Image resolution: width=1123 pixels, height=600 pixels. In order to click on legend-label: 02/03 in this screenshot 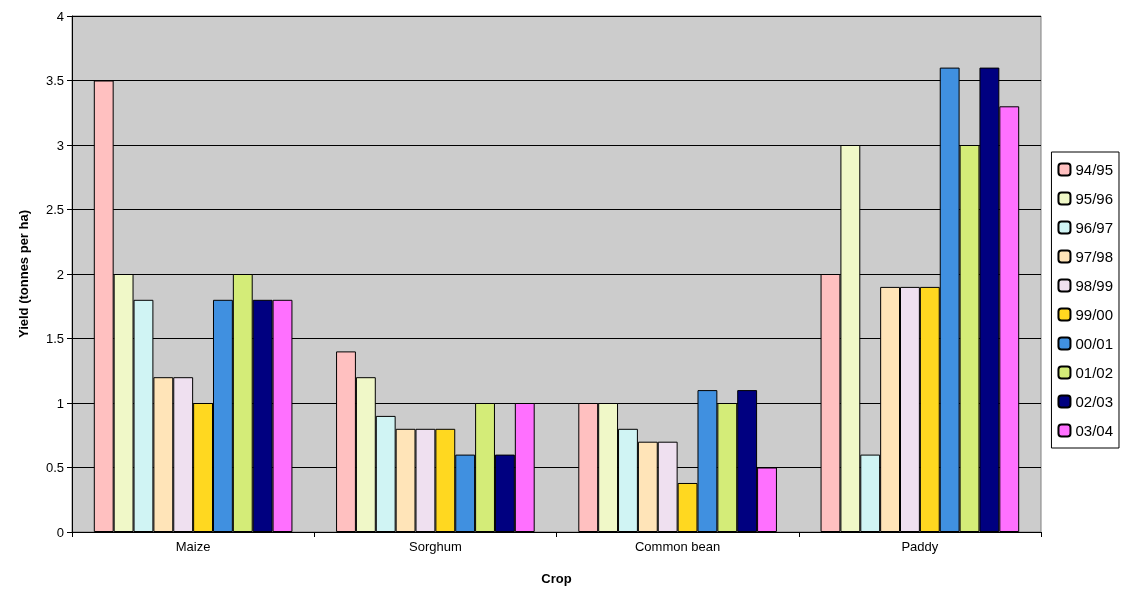, I will do `click(1094, 401)`.